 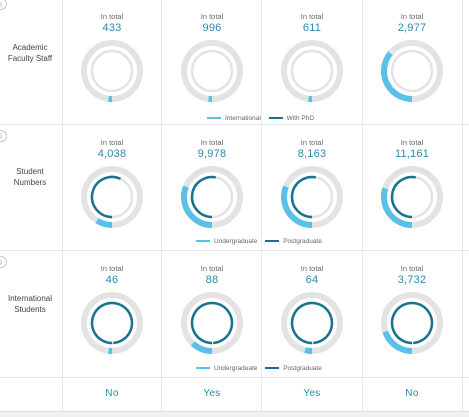 I want to click on total-value: 433, so click(x=112, y=28).